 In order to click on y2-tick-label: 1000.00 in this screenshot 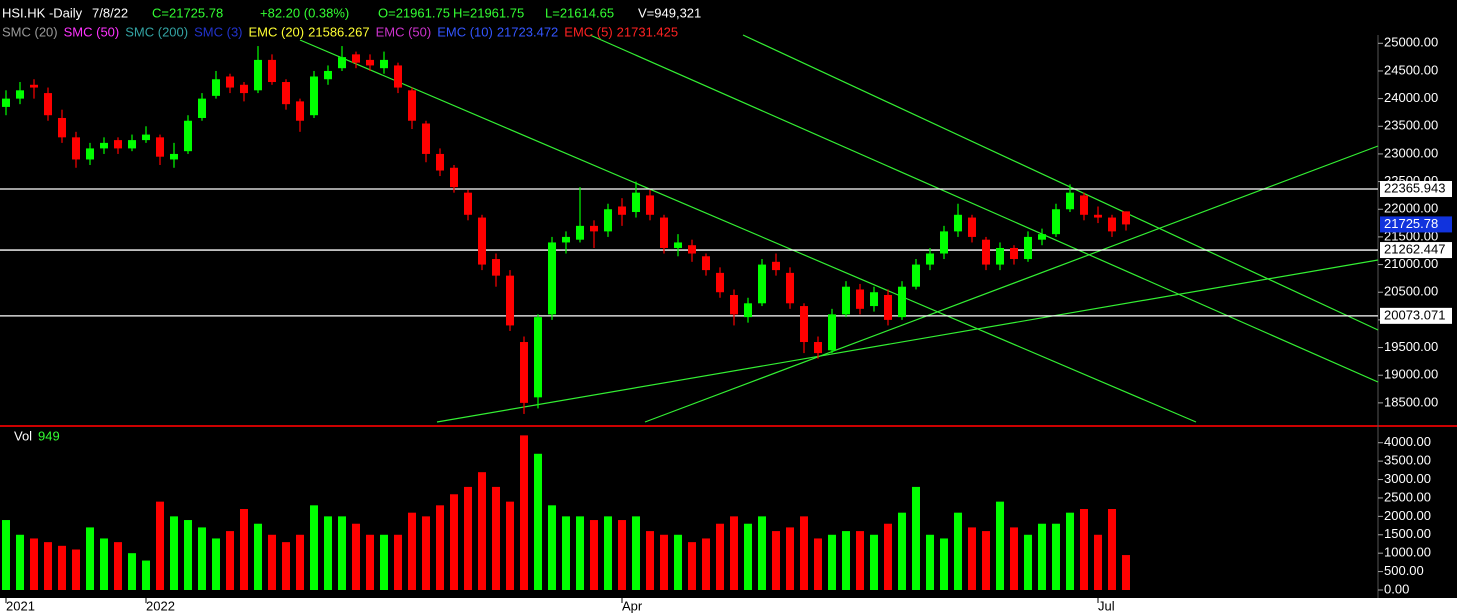, I will do `click(1407, 552)`.